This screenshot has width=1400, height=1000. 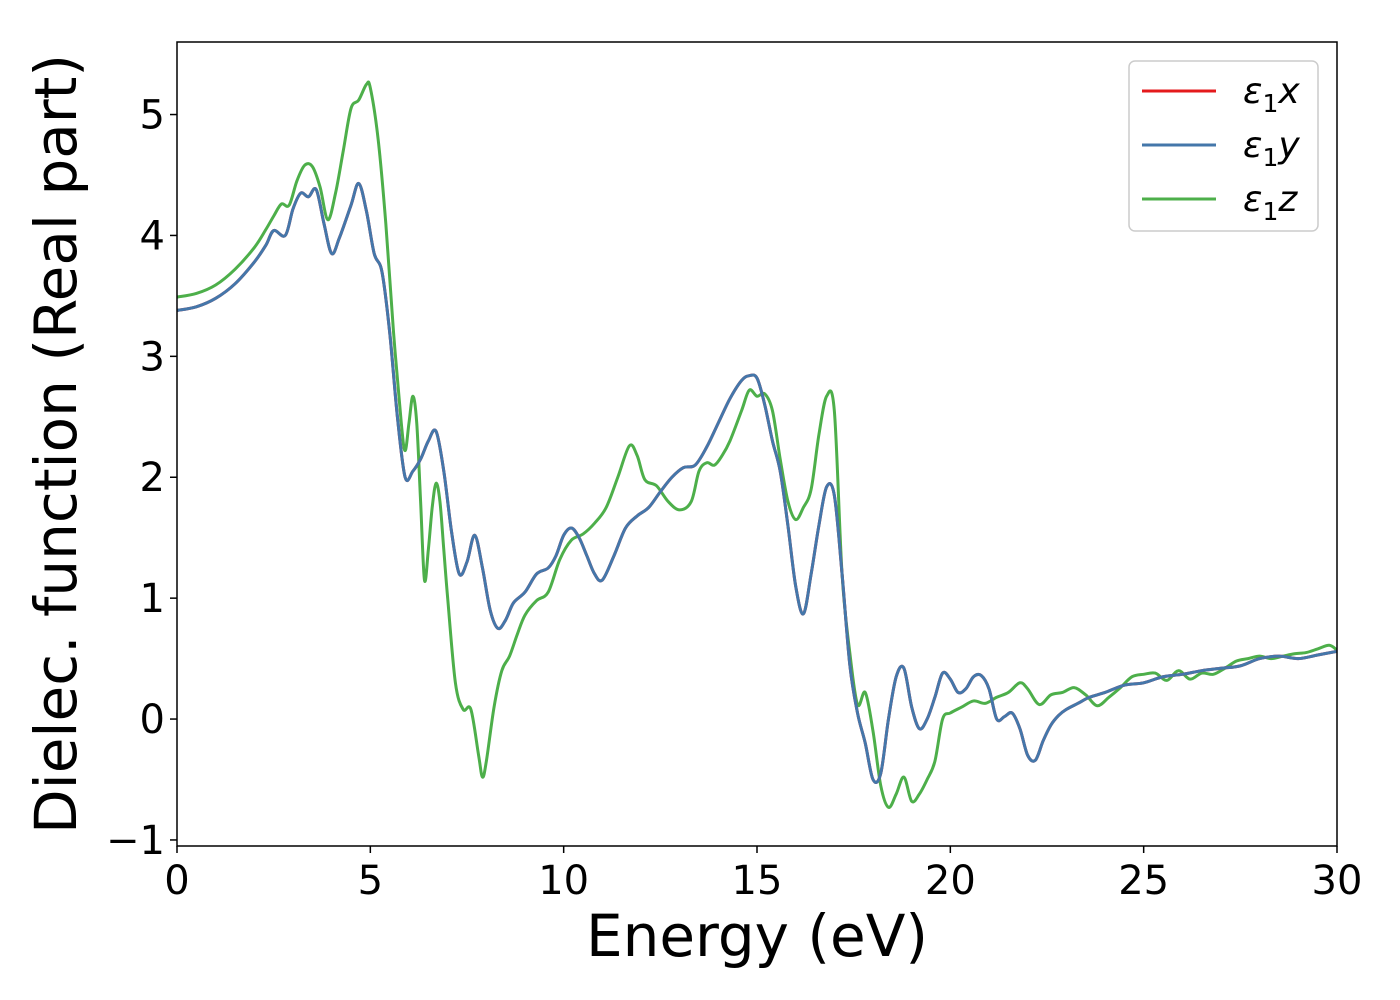 I want to click on legend-label-z: ε1z, so click(x=1270, y=202).